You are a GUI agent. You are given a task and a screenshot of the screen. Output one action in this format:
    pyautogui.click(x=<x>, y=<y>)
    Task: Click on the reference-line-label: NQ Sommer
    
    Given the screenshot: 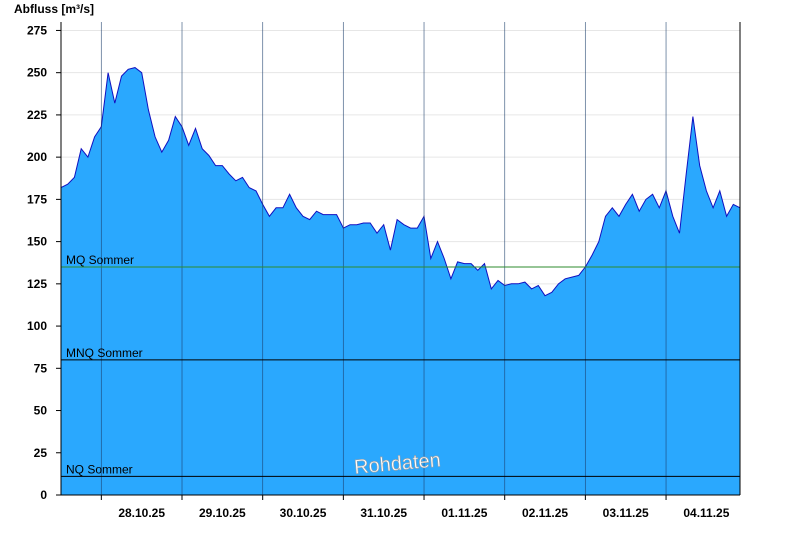 What is the action you would take?
    pyautogui.click(x=99, y=469)
    